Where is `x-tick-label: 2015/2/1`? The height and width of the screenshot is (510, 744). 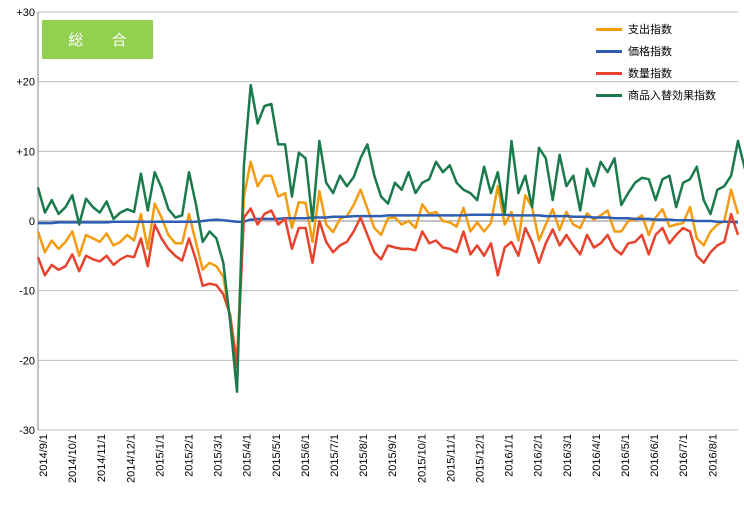 x-tick-label: 2015/2/1 is located at coordinates (190, 455).